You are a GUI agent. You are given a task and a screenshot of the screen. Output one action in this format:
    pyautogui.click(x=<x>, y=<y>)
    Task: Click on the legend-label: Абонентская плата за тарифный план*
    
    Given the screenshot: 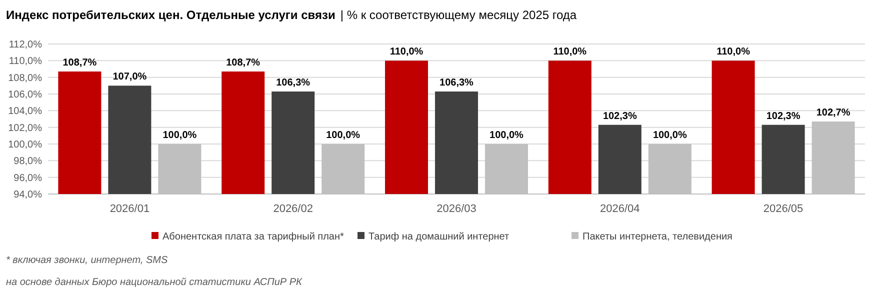 What is the action you would take?
    pyautogui.click(x=253, y=237)
    